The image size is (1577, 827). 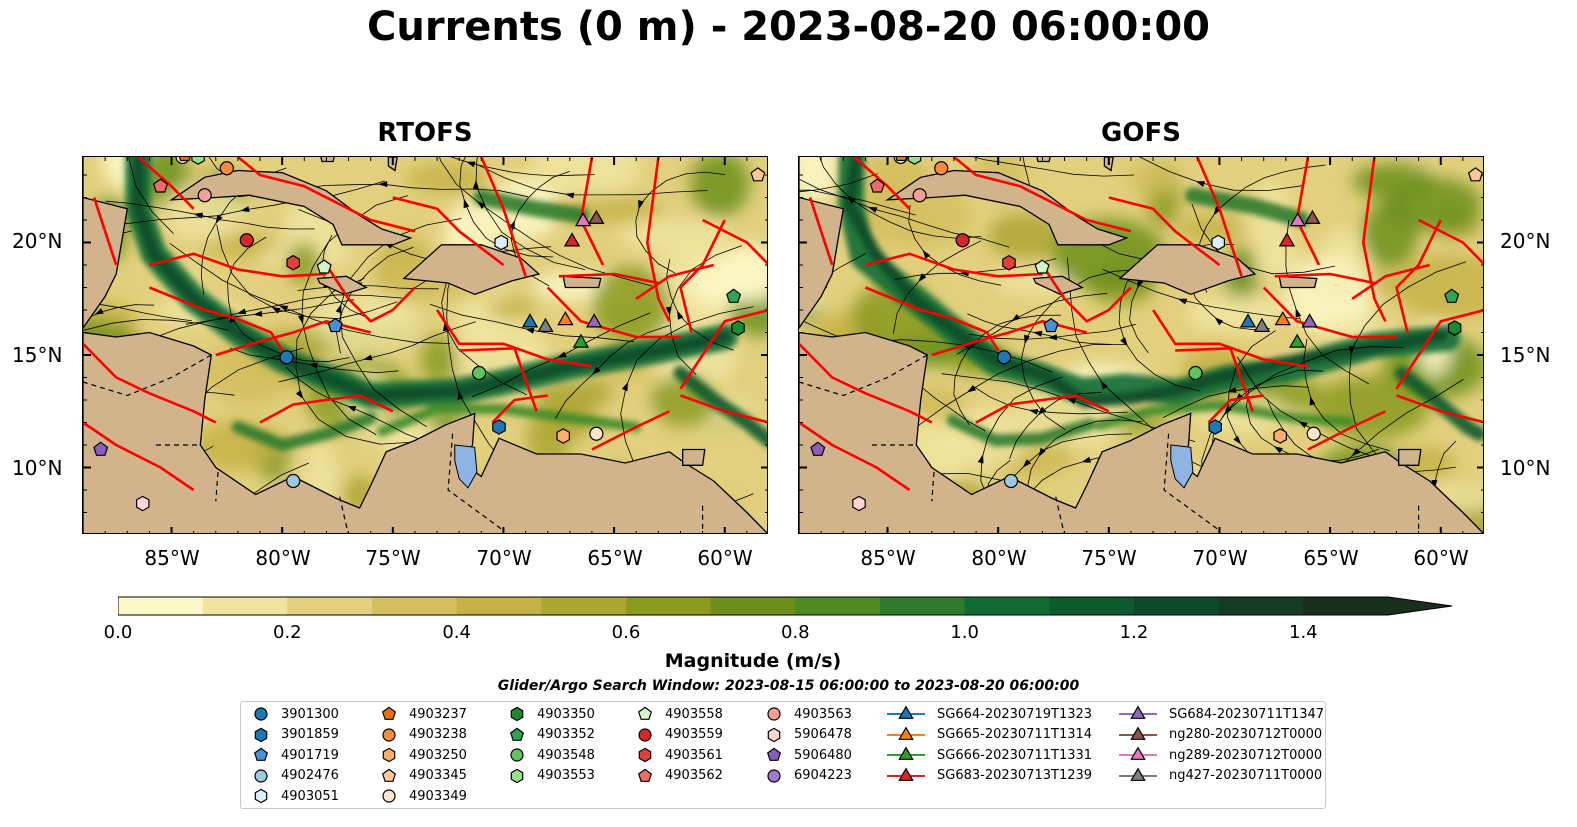 I want to click on lon-label-75w-right: 75°W, so click(x=1109, y=558).